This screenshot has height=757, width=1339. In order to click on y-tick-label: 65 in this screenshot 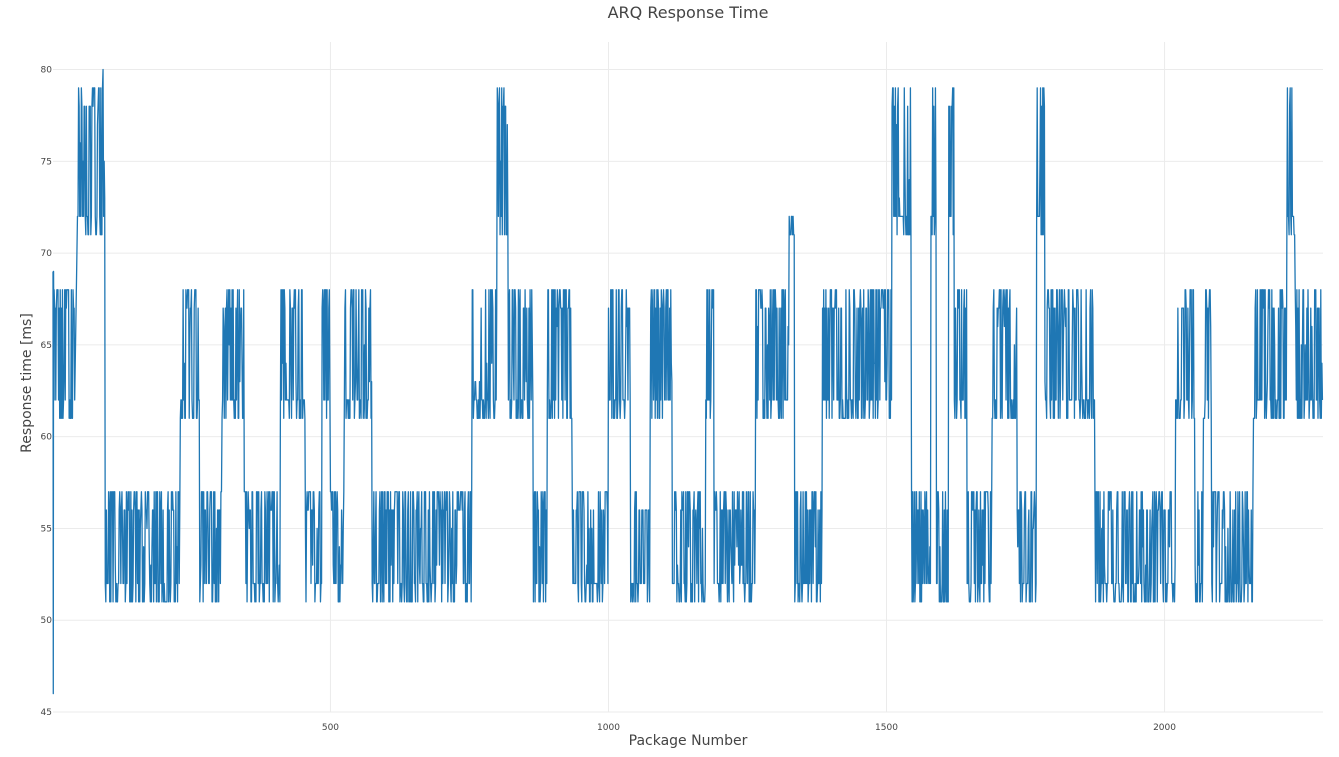, I will do `click(46, 346)`.